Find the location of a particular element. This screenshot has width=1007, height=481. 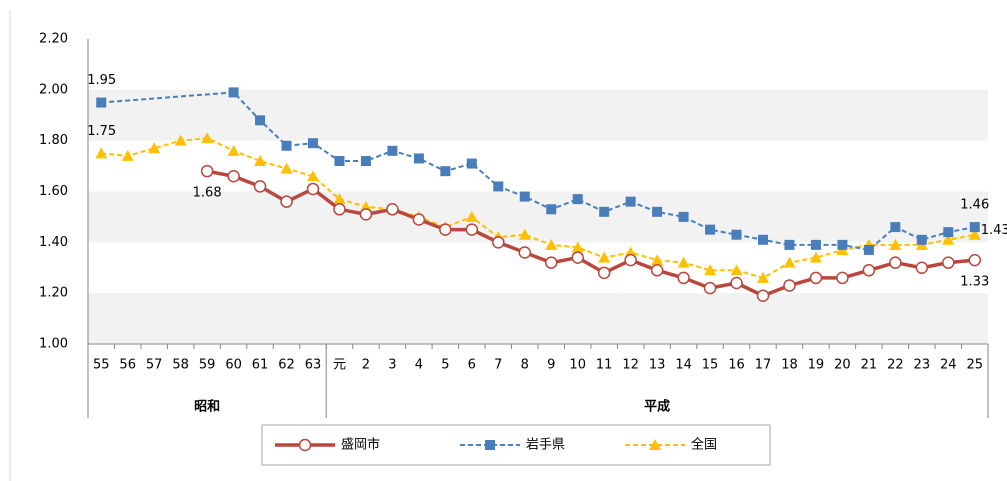

x-tick-label: 10 is located at coordinates (577, 365).